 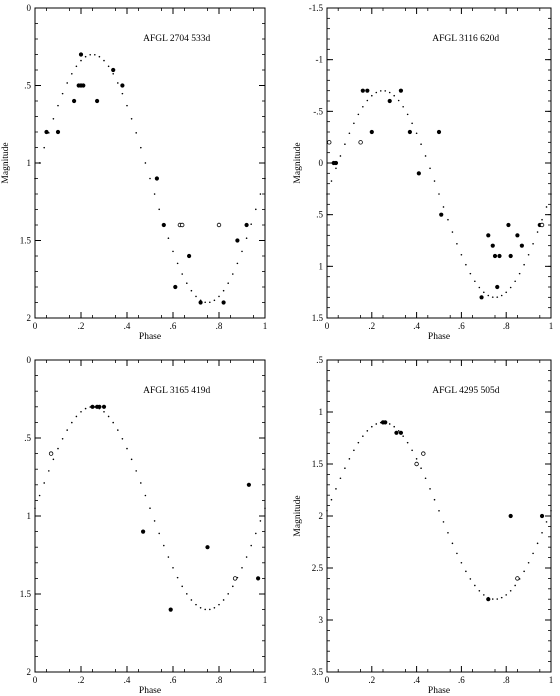 I want to click on x-tick-label: .8, so click(x=506, y=680).